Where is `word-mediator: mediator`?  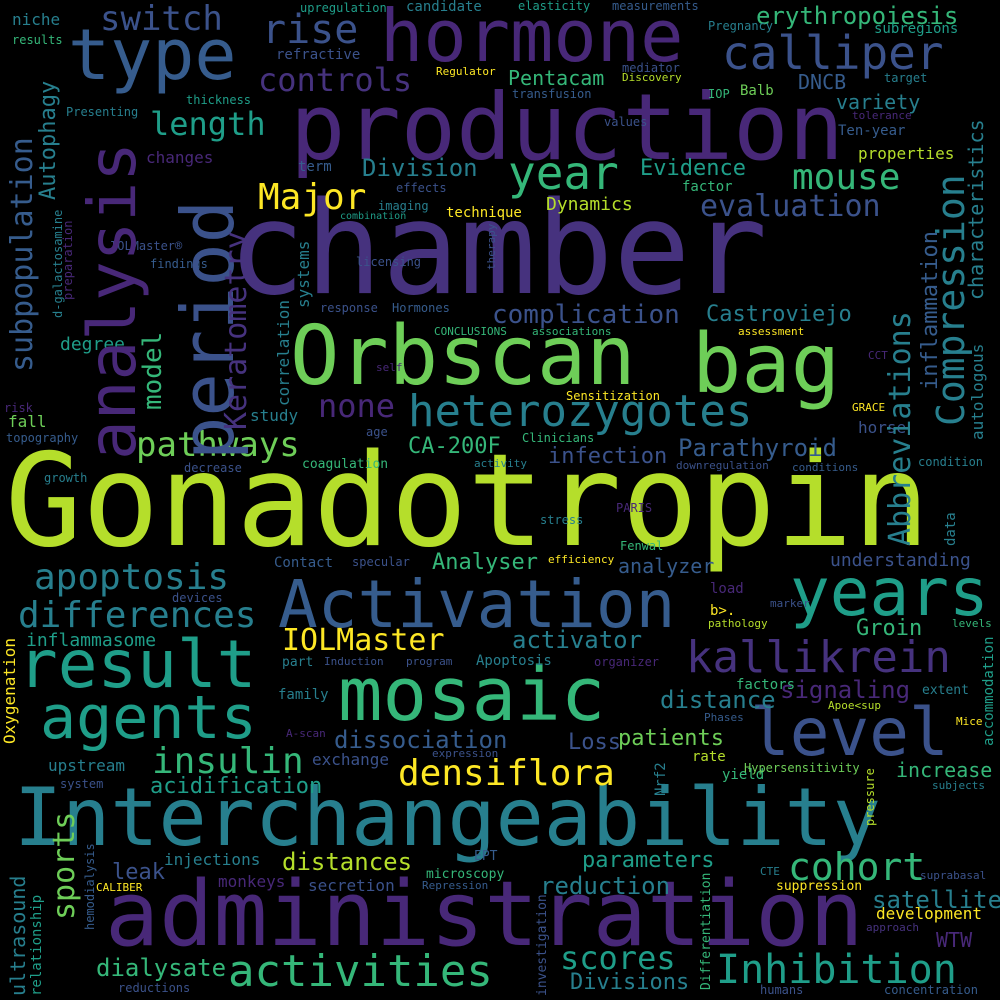 word-mediator: mediator is located at coordinates (651, 68).